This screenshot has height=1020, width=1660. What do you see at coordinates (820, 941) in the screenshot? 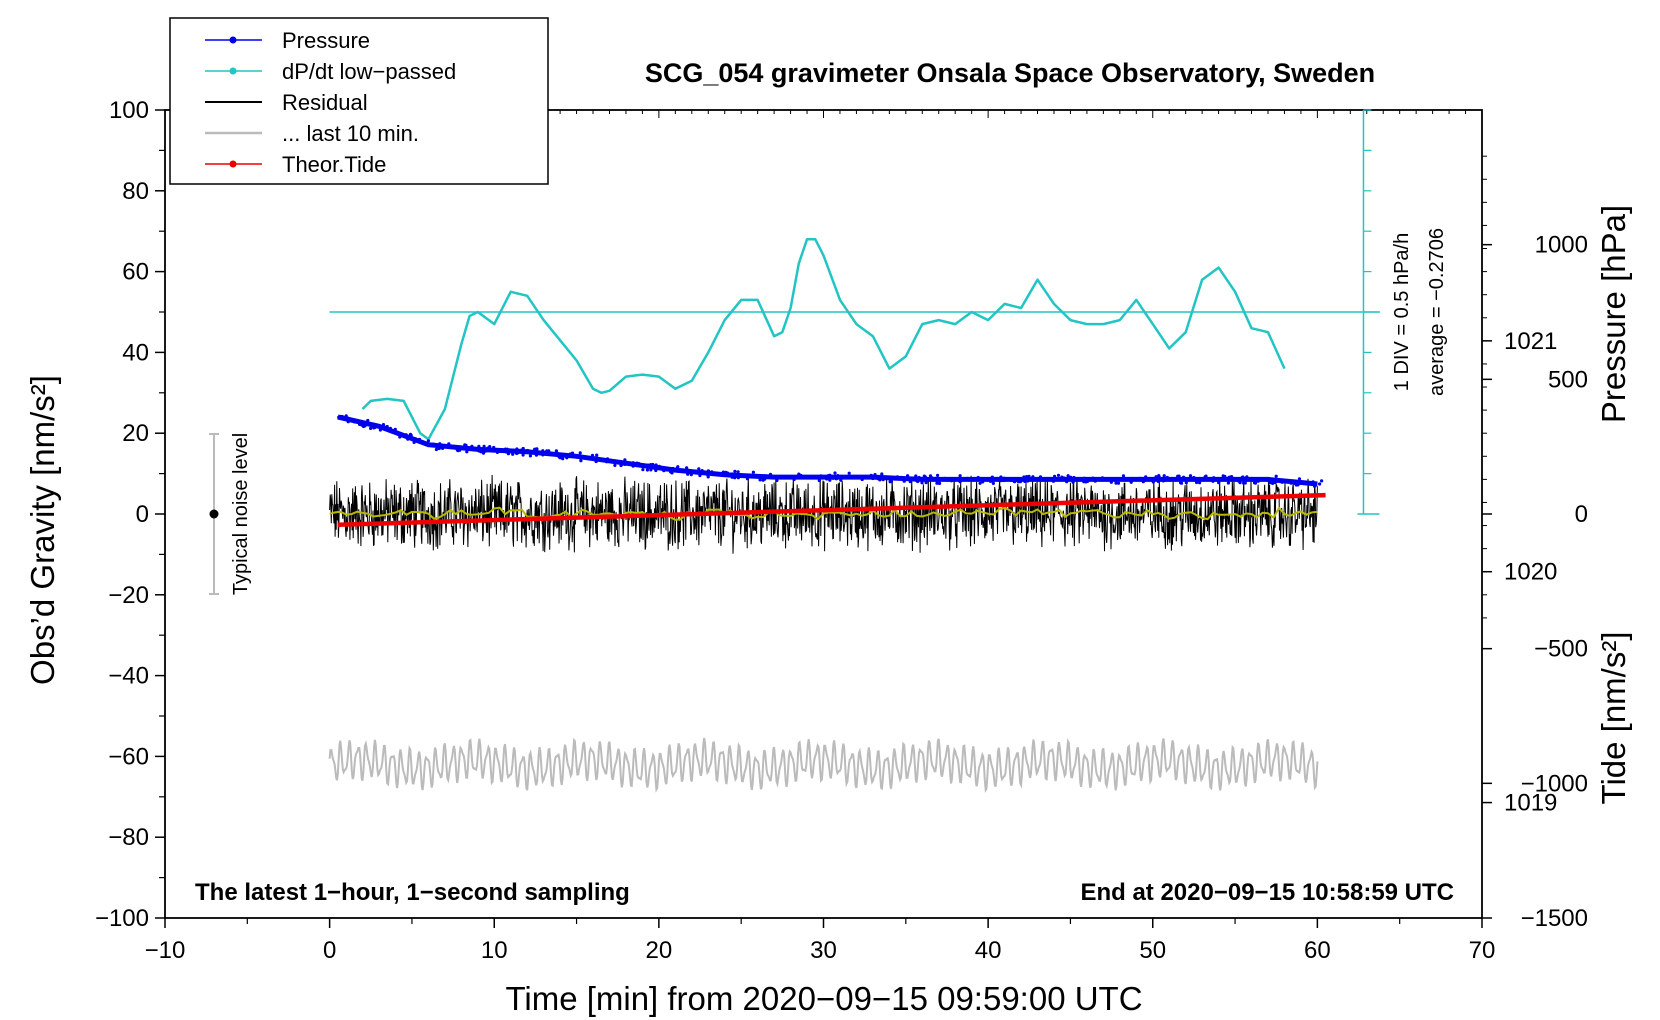
I see `x-axis-ticks: −10 0 10 20 30 40 50 60 70` at bounding box center [820, 941].